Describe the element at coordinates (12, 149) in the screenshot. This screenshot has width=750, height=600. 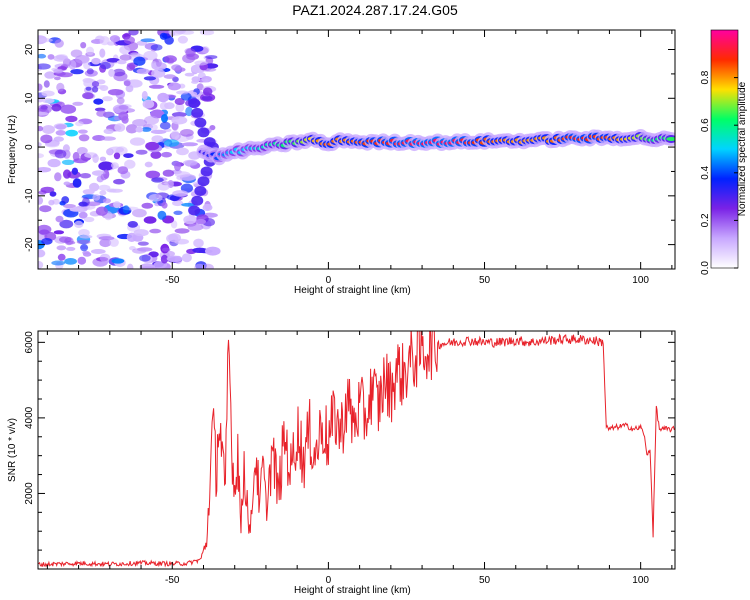
I see `y-axis-label: Frequency (Hz)` at that location.